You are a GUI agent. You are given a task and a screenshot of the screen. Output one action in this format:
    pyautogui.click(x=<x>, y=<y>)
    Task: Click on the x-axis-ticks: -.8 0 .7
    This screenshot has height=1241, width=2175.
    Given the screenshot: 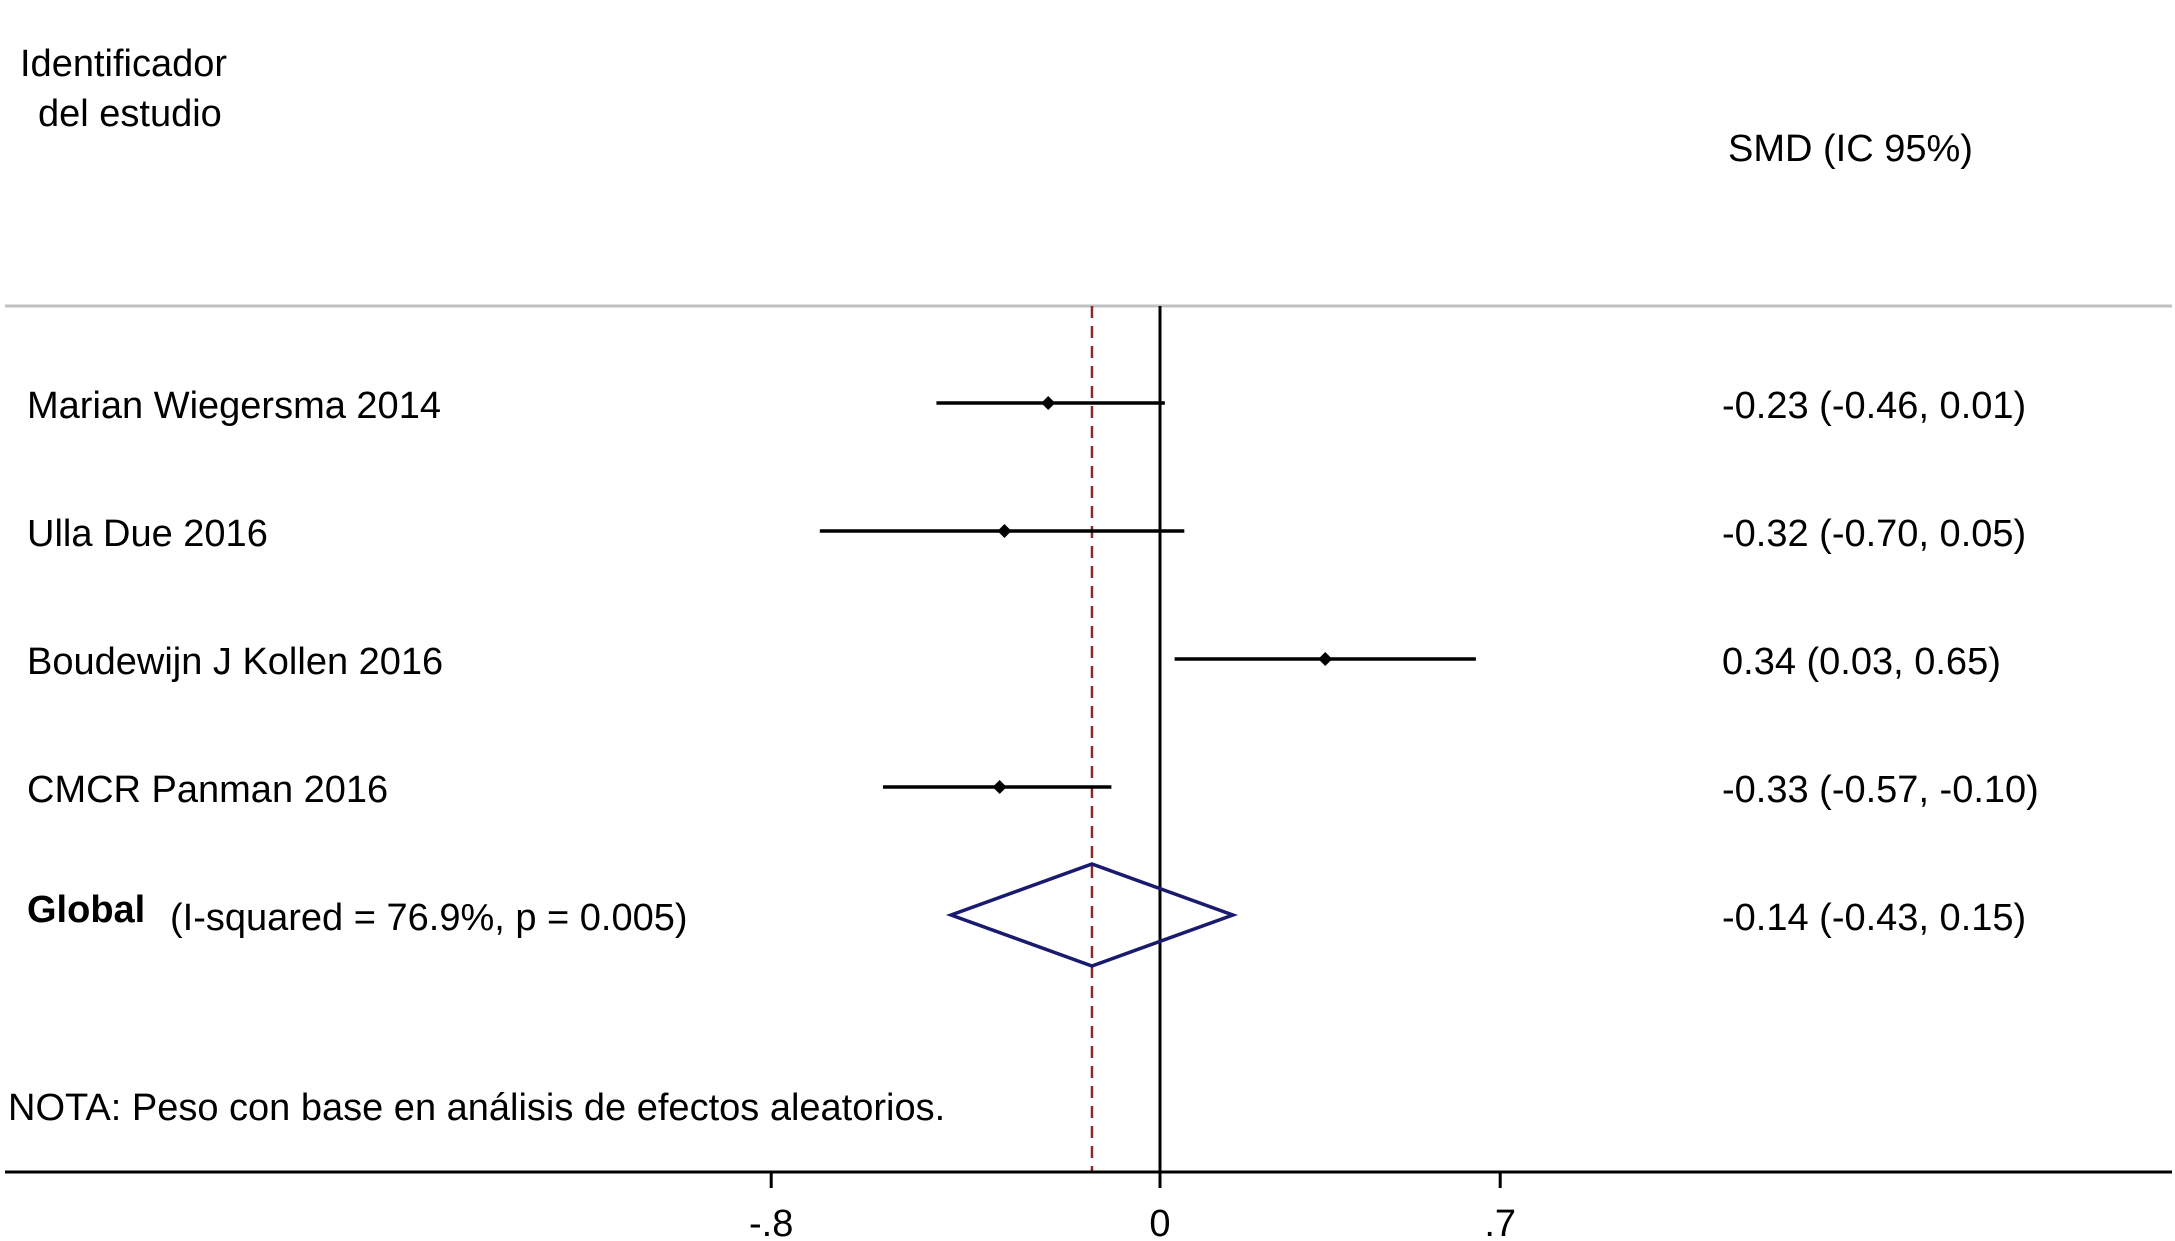 What is the action you would take?
    pyautogui.click(x=1132, y=1206)
    